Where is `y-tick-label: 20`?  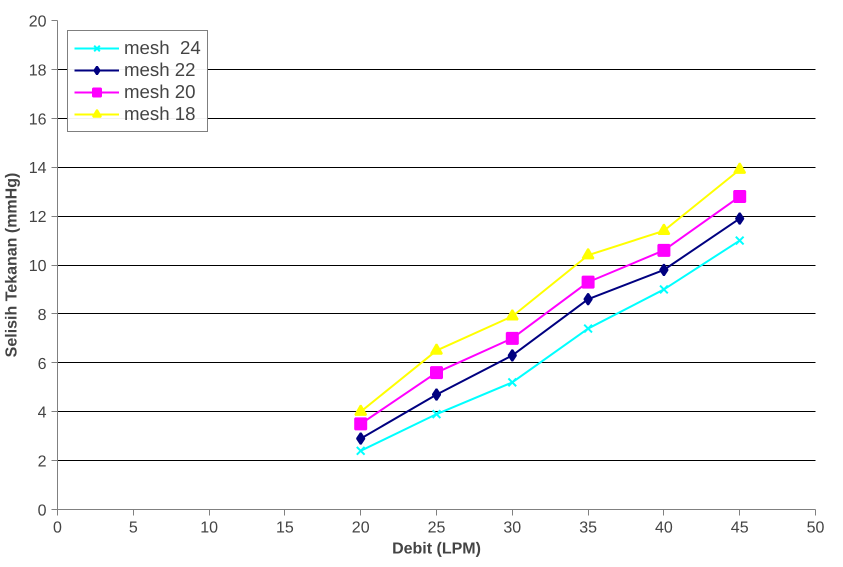
y-tick-label: 20 is located at coordinates (37, 22).